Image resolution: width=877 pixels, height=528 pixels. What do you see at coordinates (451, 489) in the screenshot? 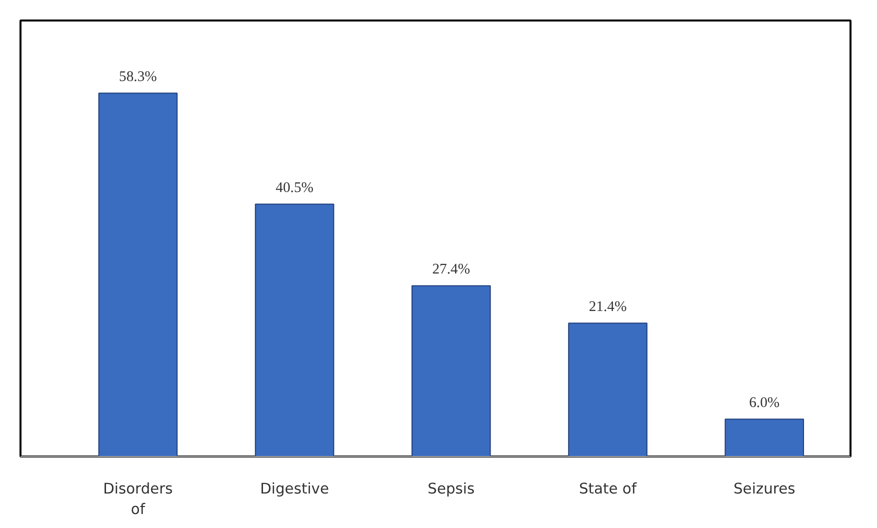
I see `x-tick-label: Sepsis` at bounding box center [451, 489].